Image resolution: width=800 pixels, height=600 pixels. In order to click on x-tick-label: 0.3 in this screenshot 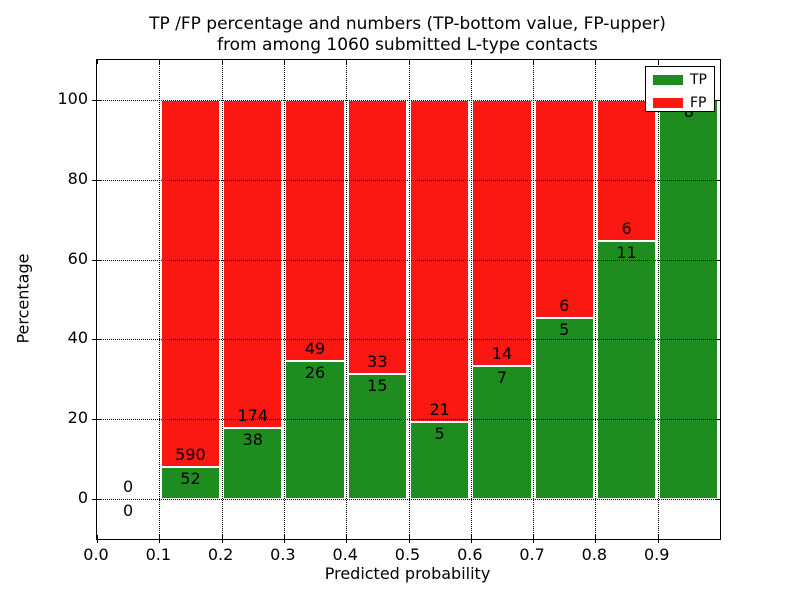, I will do `click(283, 554)`.